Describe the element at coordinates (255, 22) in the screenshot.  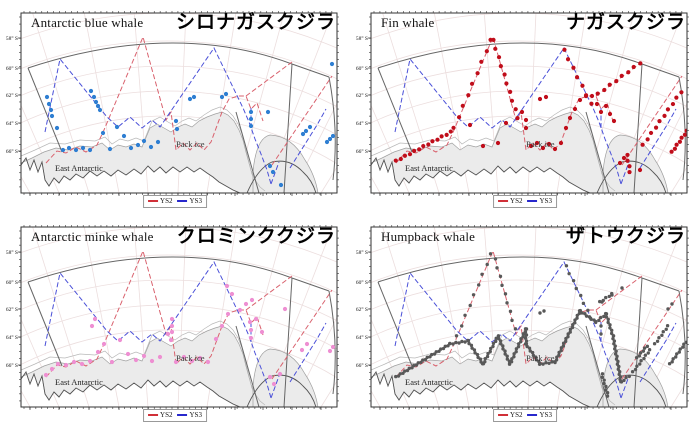
I see `panel-title-japanese: シロナガスクジラ` at that location.